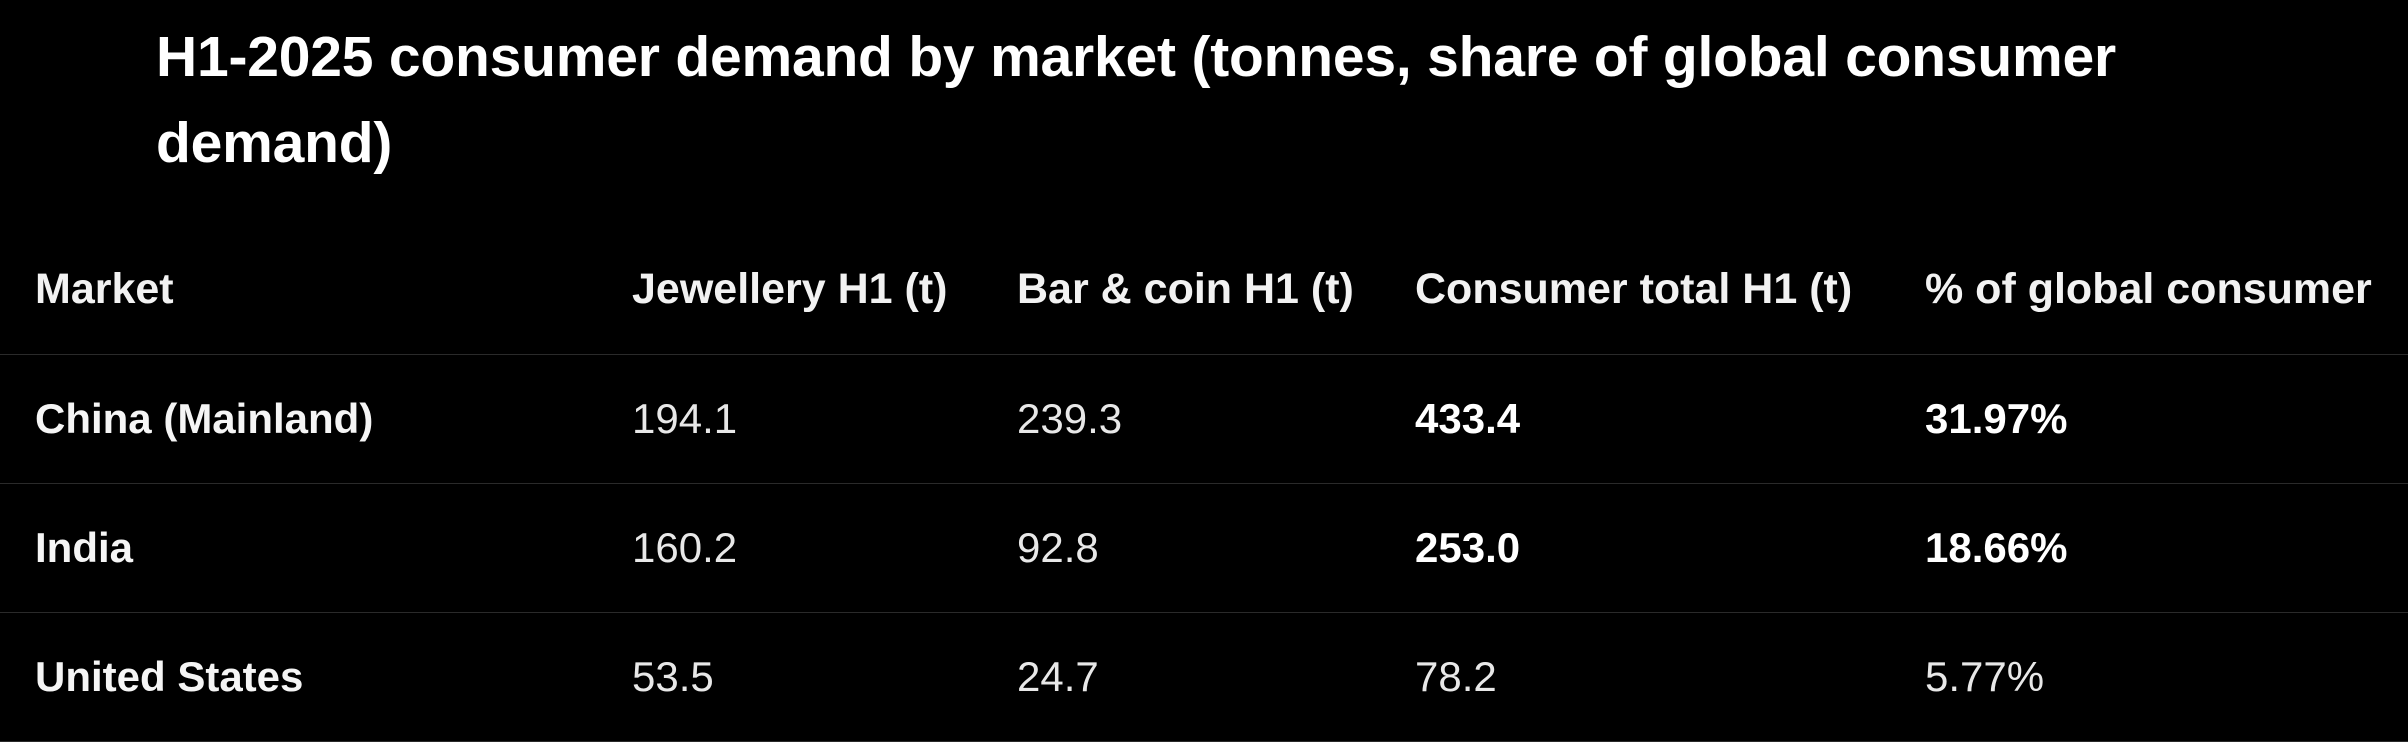 Image resolution: width=2408 pixels, height=742 pixels. What do you see at coordinates (2166, 548) in the screenshot?
I see `cell-global-share: 18.66%` at bounding box center [2166, 548].